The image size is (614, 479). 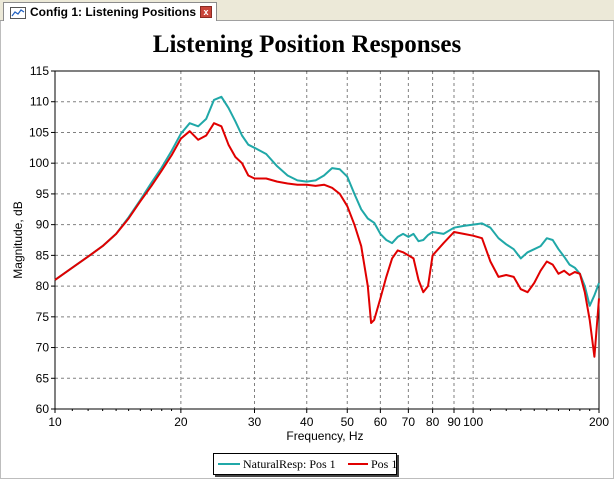 What do you see at coordinates (39, 71) in the screenshot?
I see `y-tick-label: 115` at bounding box center [39, 71].